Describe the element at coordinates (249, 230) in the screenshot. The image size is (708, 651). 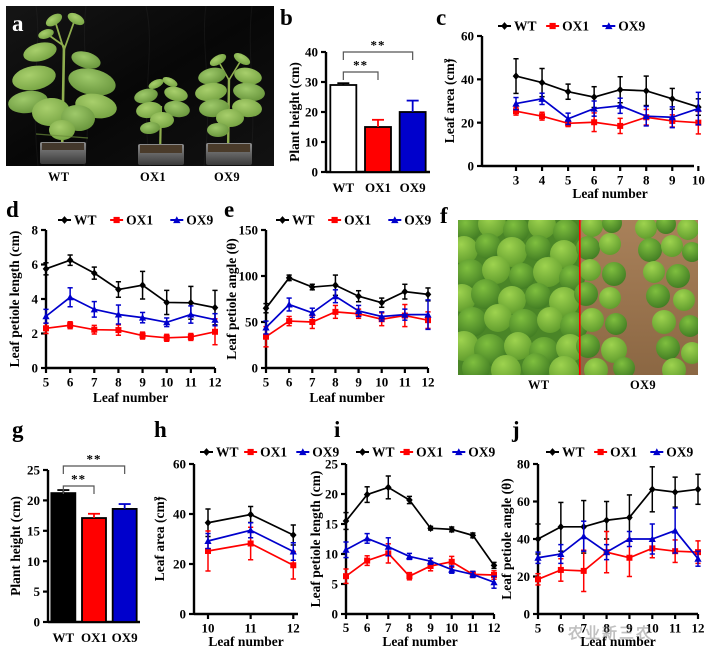
I see `svg-text: 150` at that location.